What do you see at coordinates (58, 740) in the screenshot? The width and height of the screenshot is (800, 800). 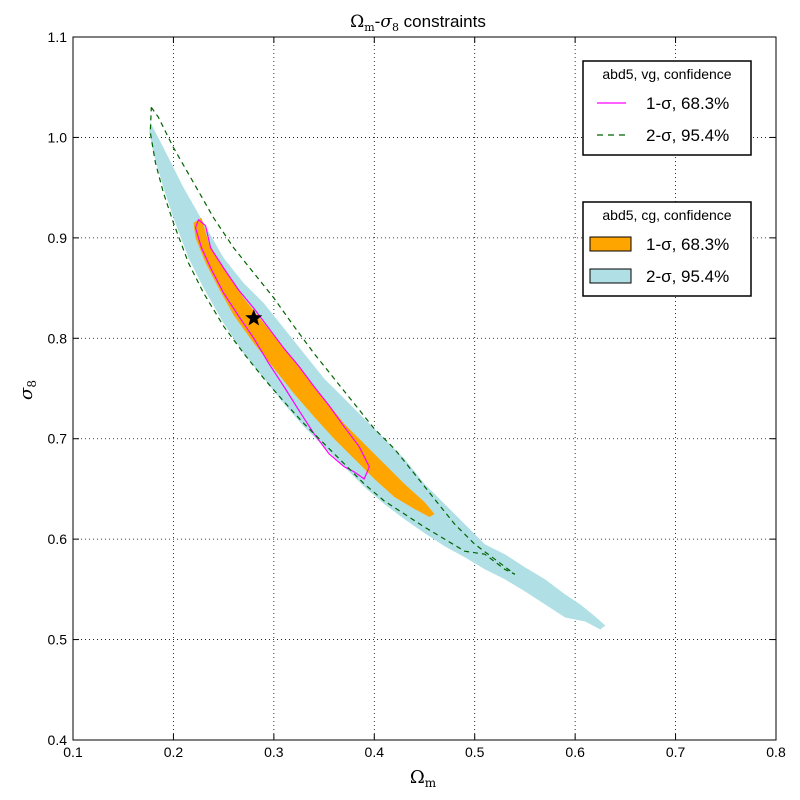 I see `y-tick-label: 0.4` at bounding box center [58, 740].